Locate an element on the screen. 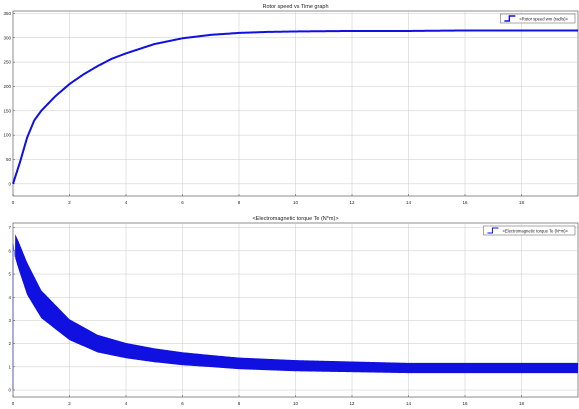 The width and height of the screenshot is (579, 409). torque-legend-box is located at coordinates (529, 230).